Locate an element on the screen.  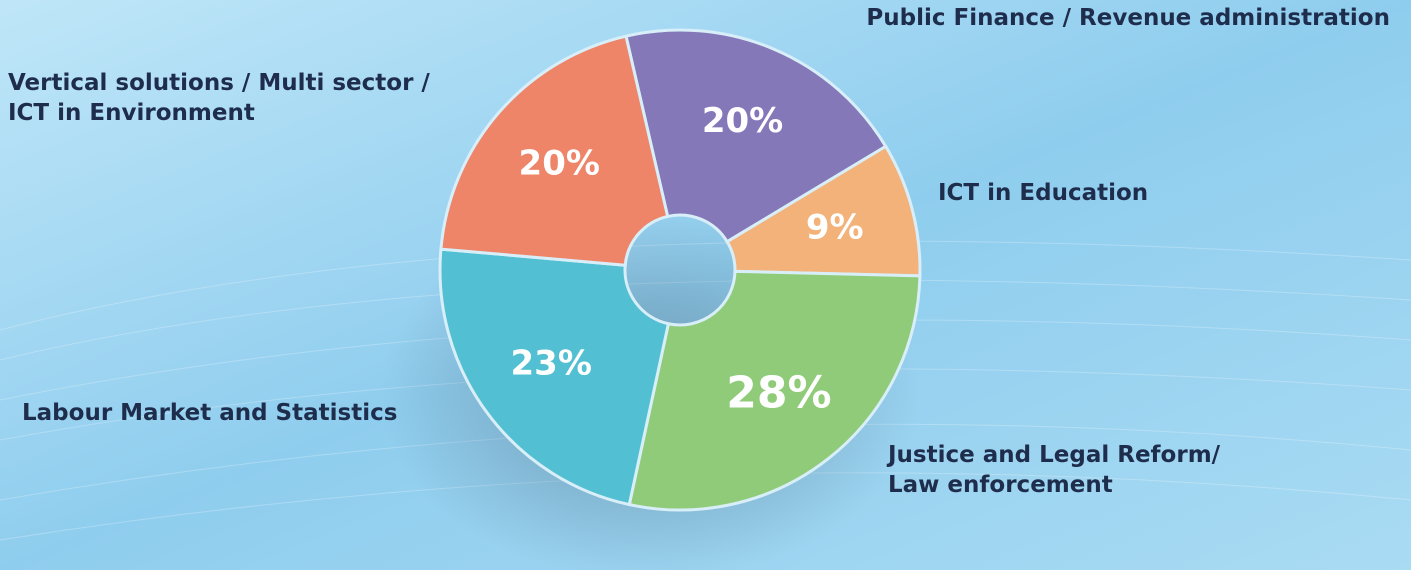
slice-value-label: 28% is located at coordinates (778, 393).